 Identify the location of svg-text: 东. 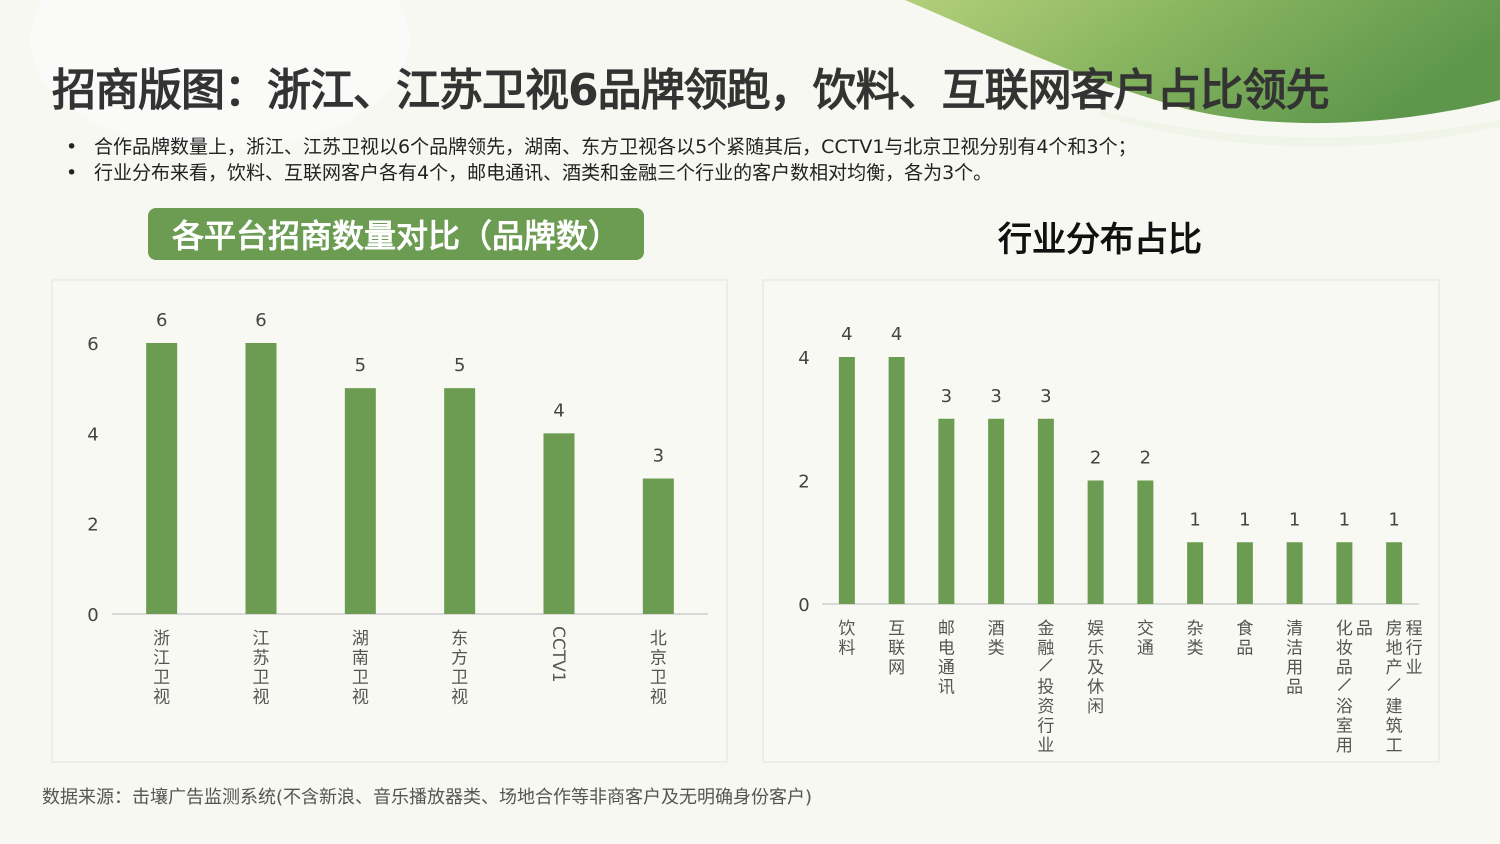
(459, 639).